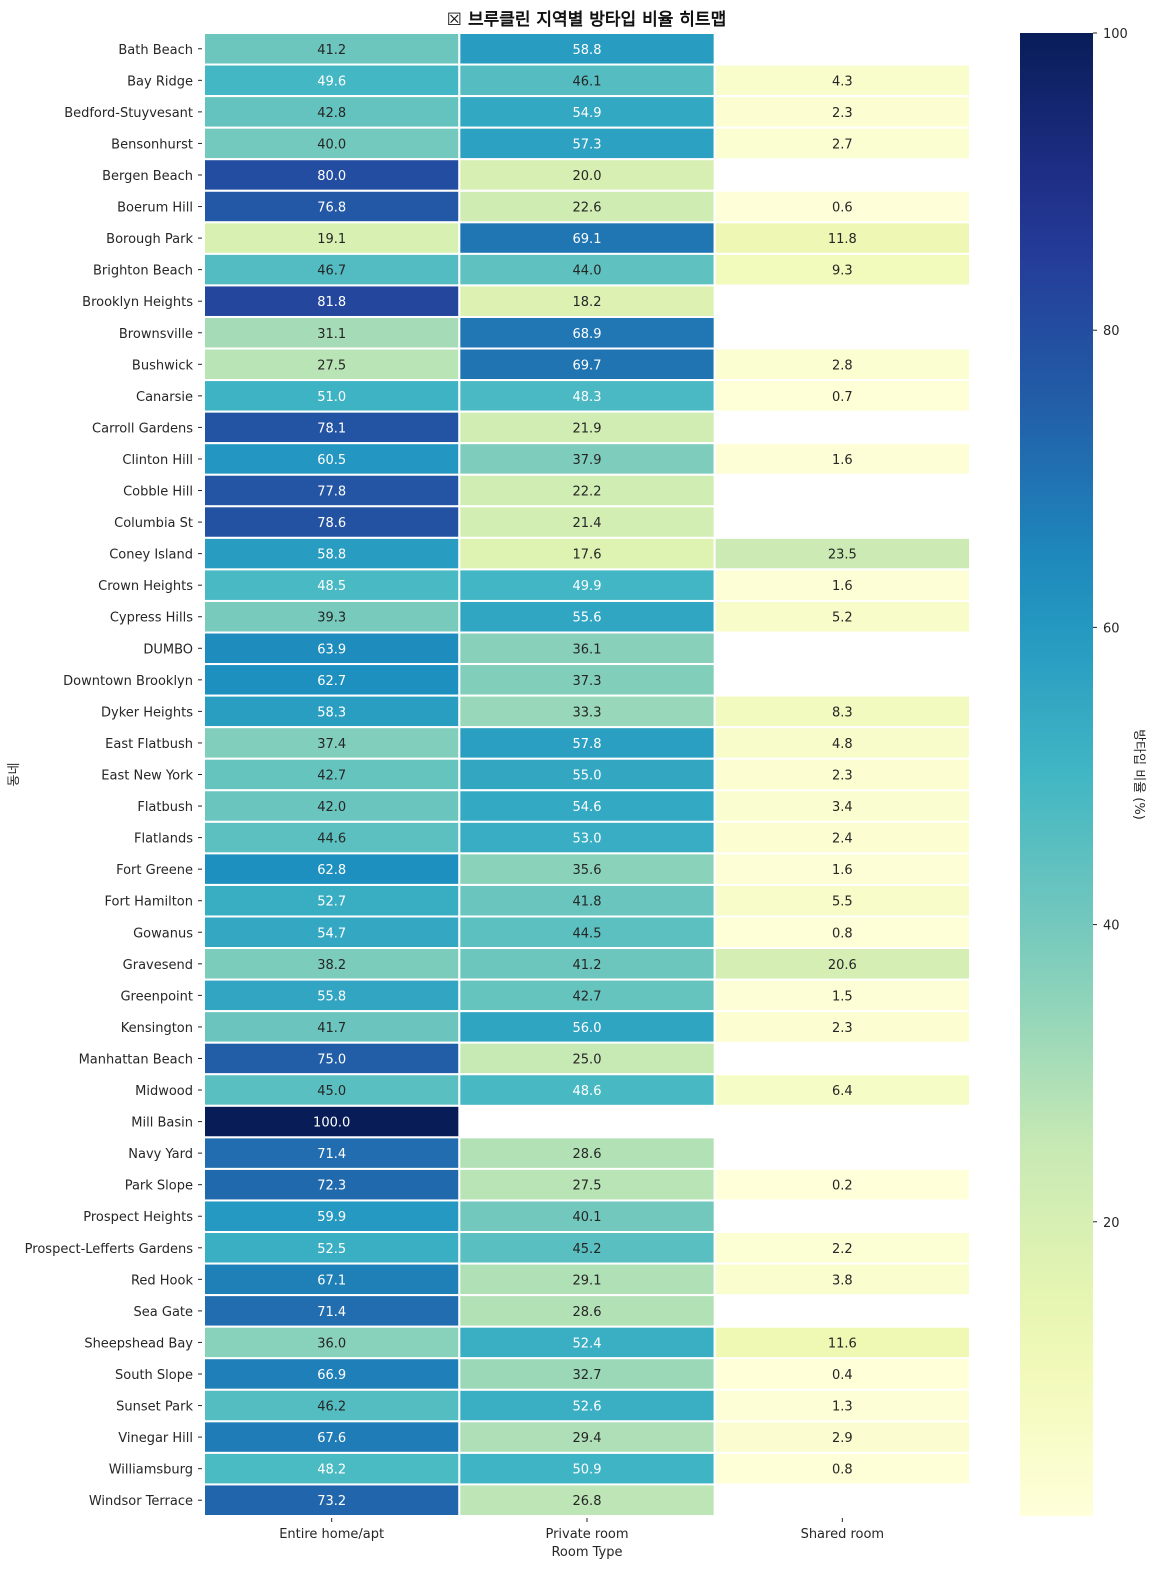 This screenshot has height=1590, width=1173. What do you see at coordinates (331, 460) in the screenshot?
I see `cell-value-label: 60.5` at bounding box center [331, 460].